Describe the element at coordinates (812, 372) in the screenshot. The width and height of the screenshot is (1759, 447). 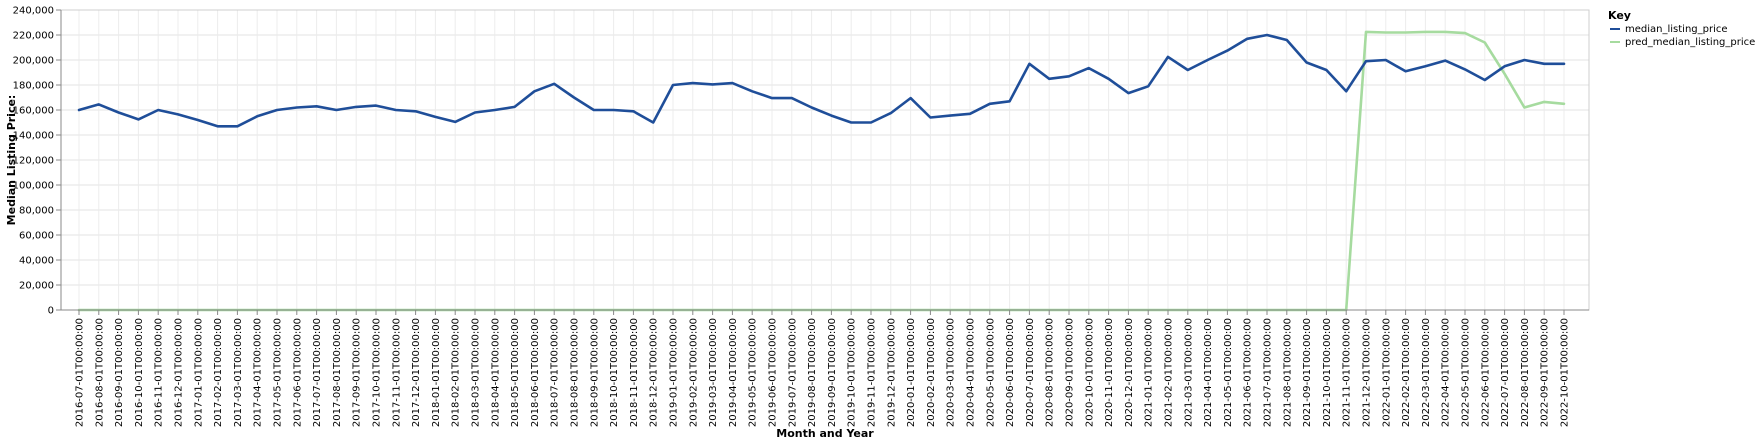
I see `x-tick-label: 2019-08-01T00:00:00` at that location.